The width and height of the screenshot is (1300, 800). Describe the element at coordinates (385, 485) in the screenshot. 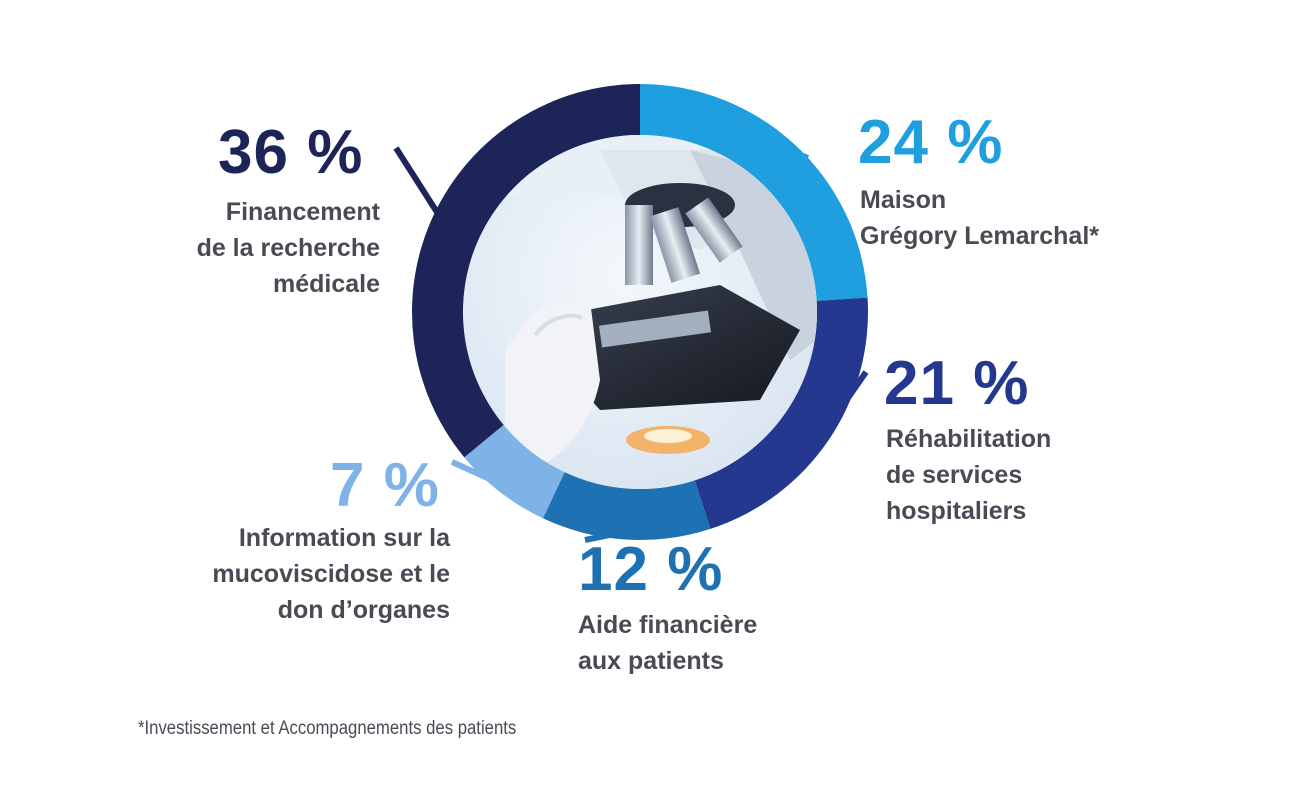

I see `pct-7: 7 %` at that location.